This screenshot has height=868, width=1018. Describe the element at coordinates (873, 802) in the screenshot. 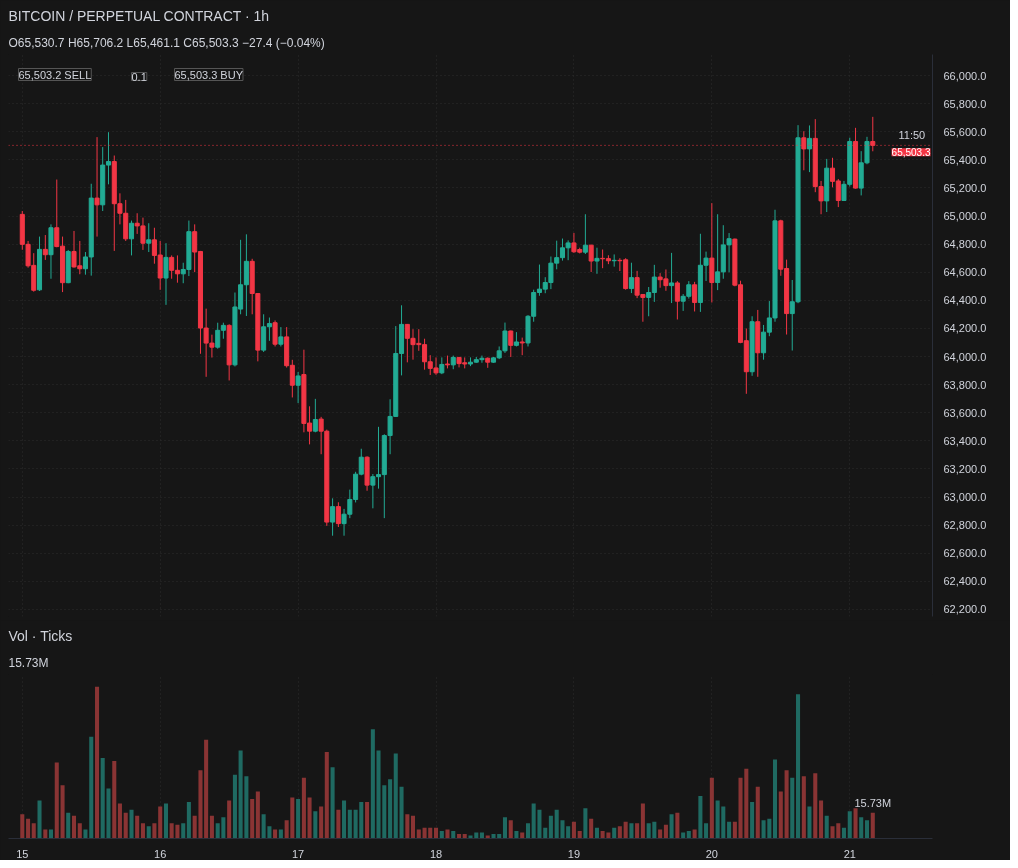

I see `annotation: 15.73M` at that location.